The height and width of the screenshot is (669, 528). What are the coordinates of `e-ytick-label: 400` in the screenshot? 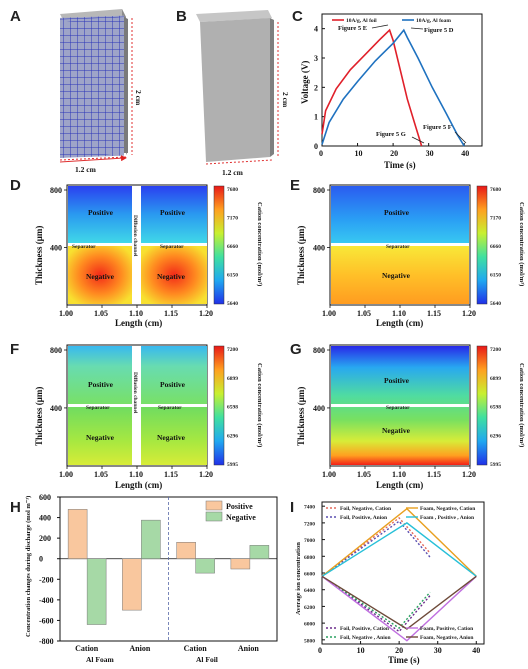 It's located at (319, 247).